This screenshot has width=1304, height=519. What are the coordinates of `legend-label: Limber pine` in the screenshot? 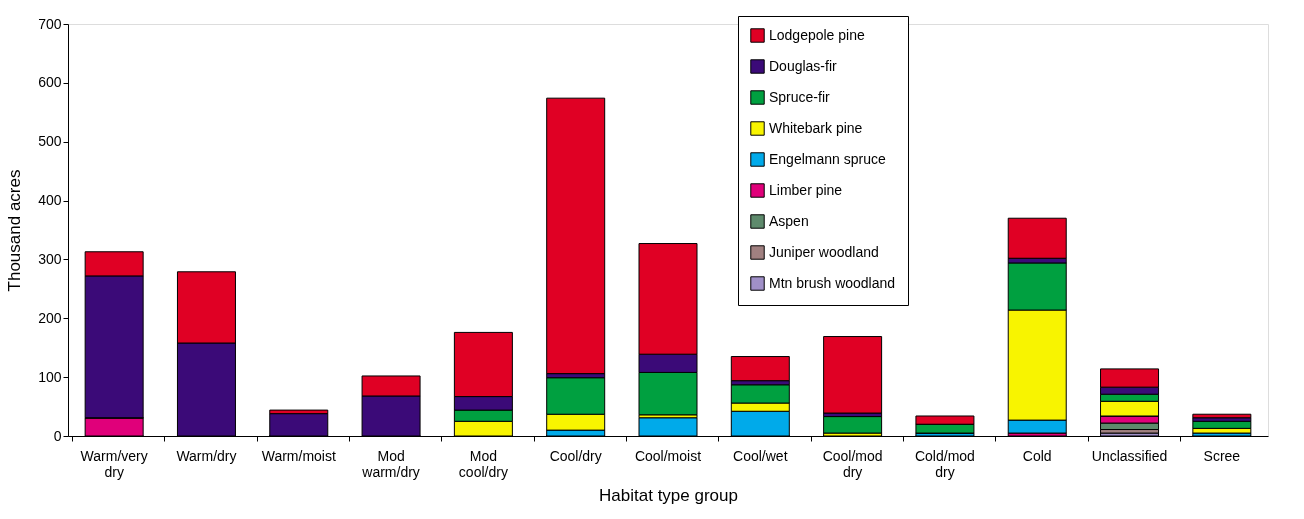 It's located at (806, 189).